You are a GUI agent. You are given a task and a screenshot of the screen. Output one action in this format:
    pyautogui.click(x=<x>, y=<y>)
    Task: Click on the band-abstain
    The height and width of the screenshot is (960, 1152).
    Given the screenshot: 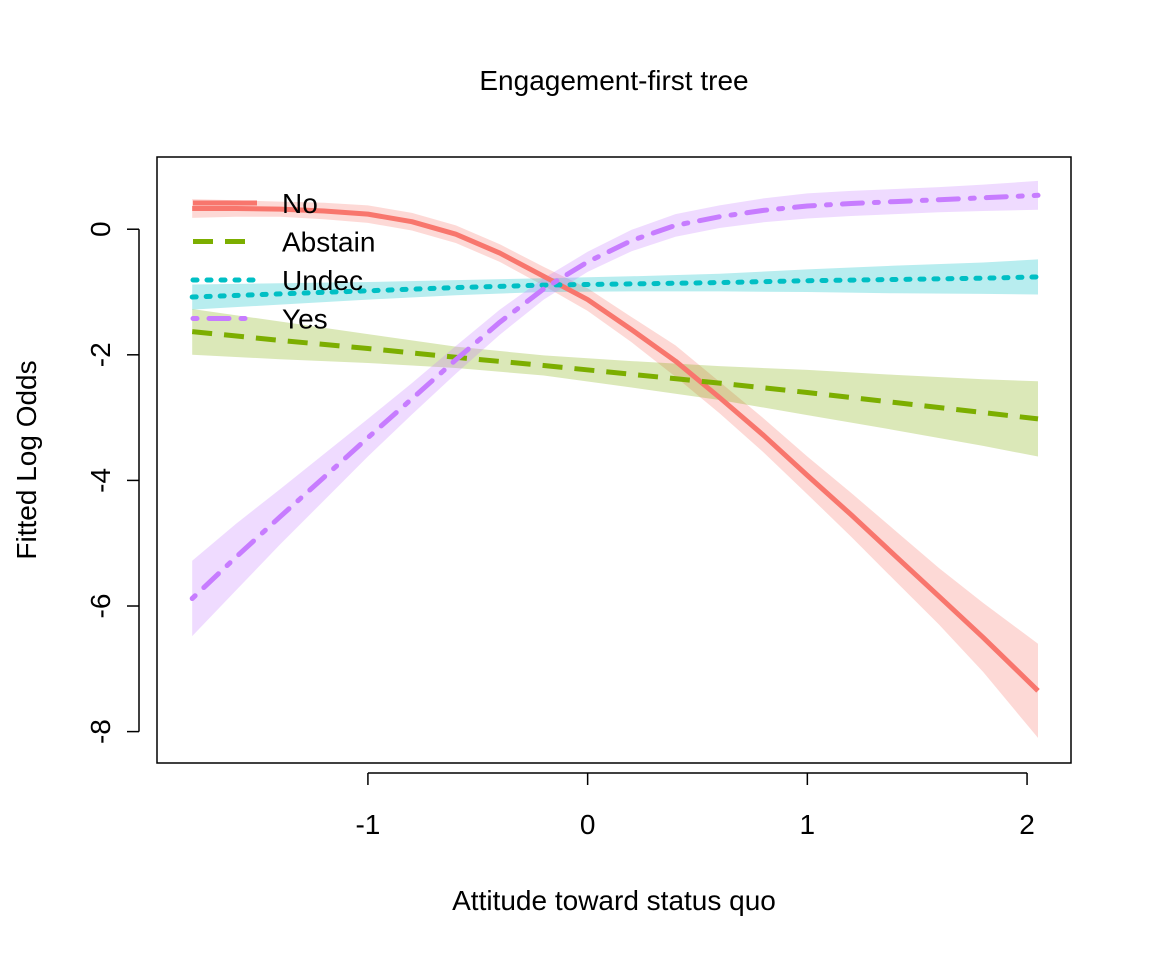 What is the action you would take?
    pyautogui.click(x=615, y=383)
    